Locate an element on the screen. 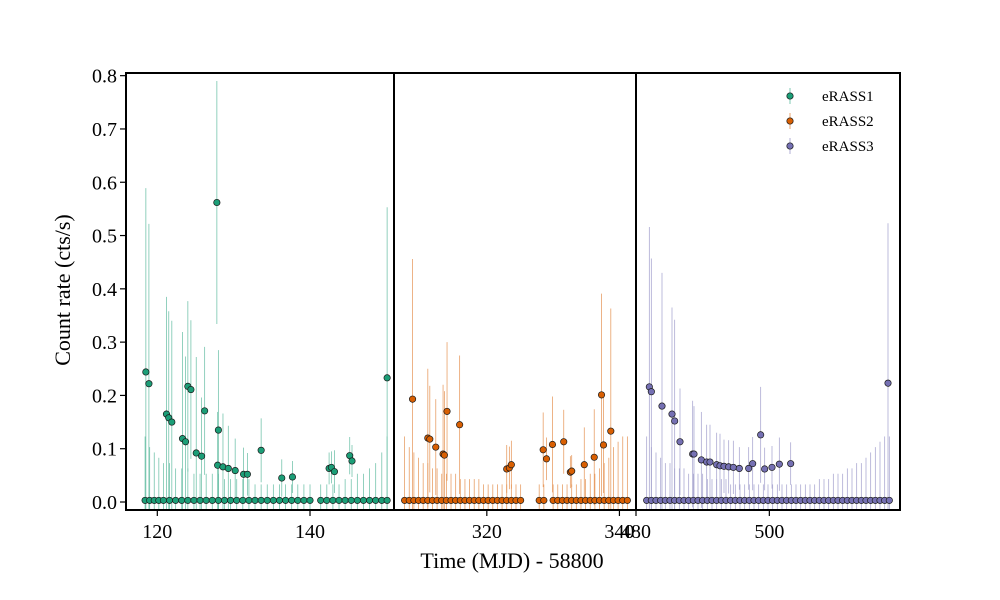  y-tick-label: 0.5 is located at coordinates (104, 237).